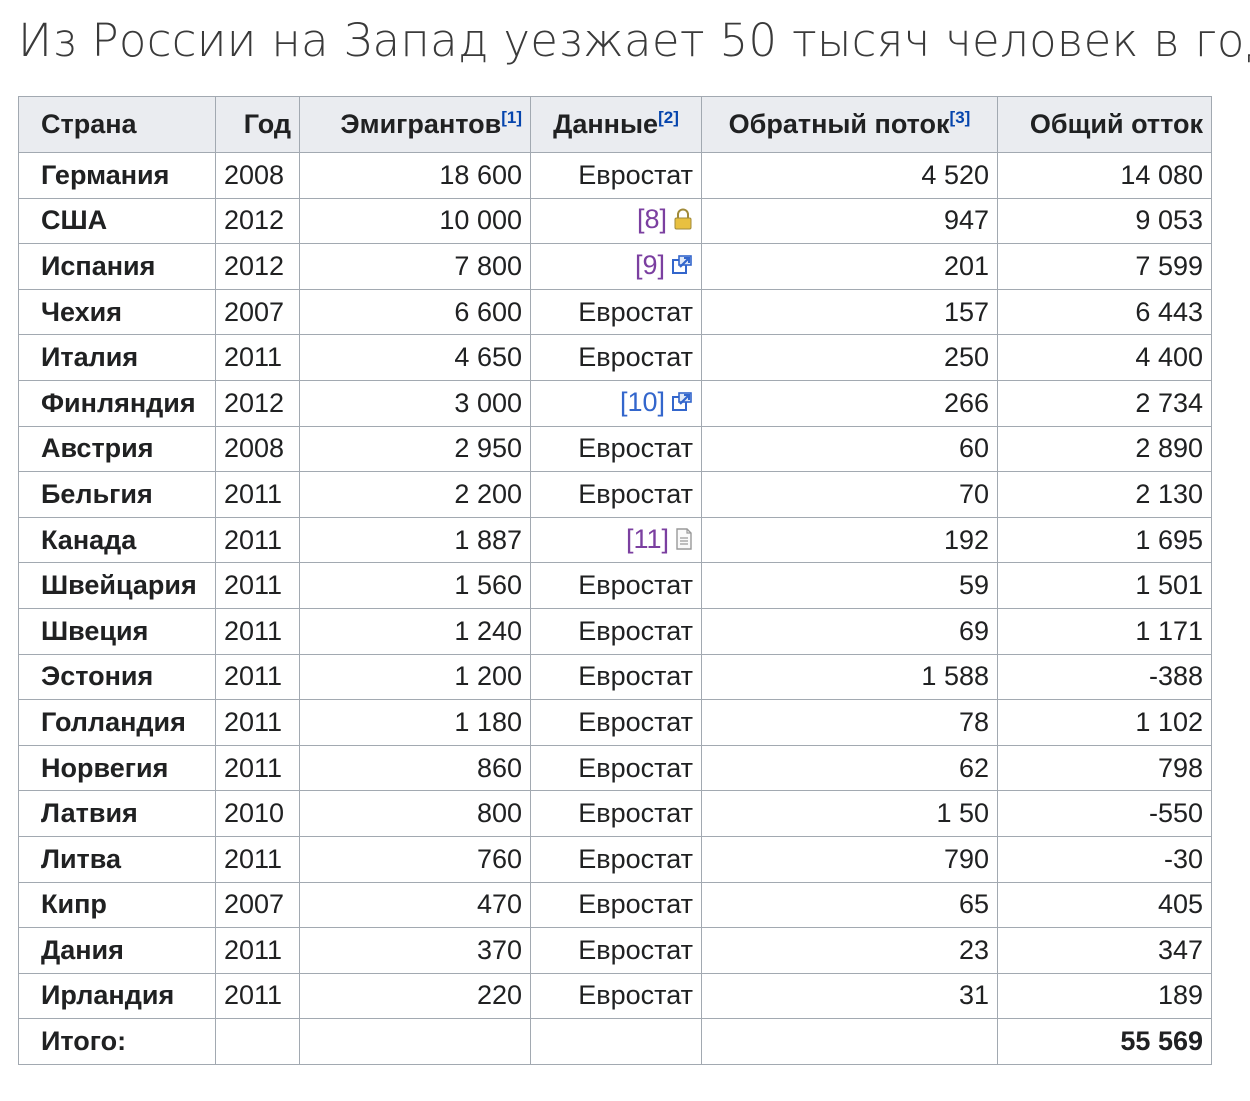 The width and height of the screenshot is (1250, 1101). Describe the element at coordinates (415, 312) in the screenshot. I see `cell-emigrants: 6 600` at that location.